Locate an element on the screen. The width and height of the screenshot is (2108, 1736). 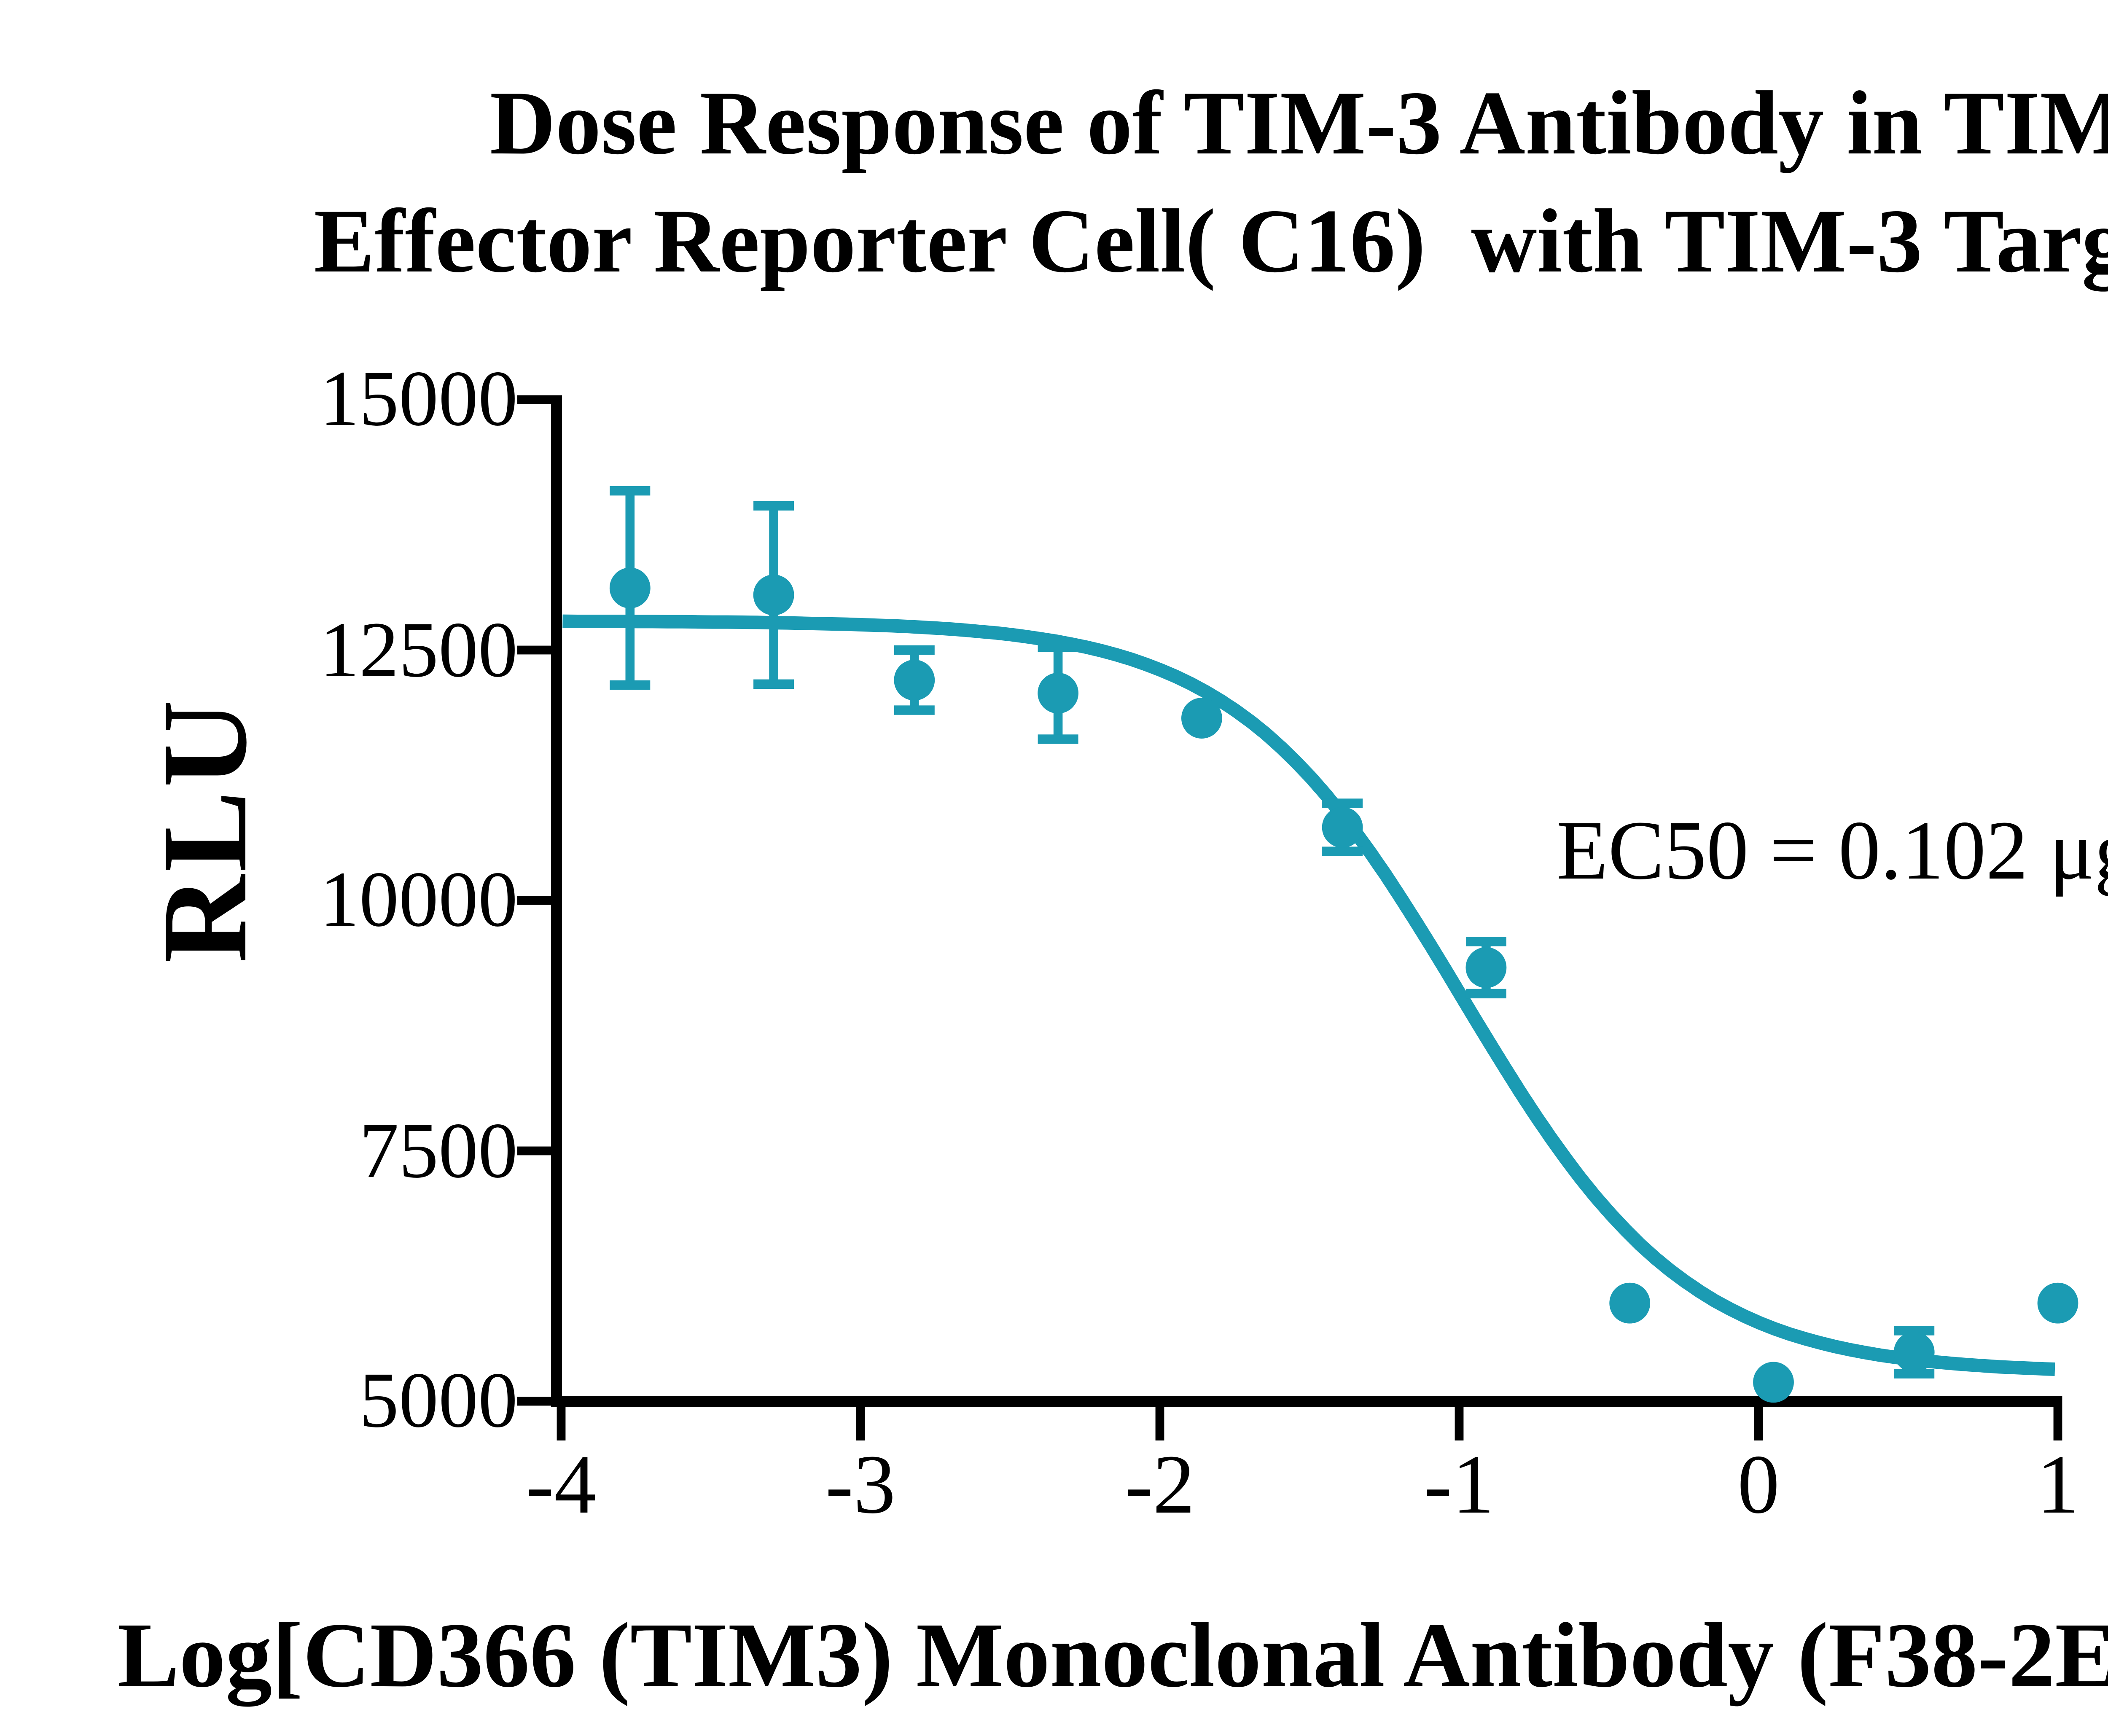
y-axis-spine is located at coordinates (556, 901).